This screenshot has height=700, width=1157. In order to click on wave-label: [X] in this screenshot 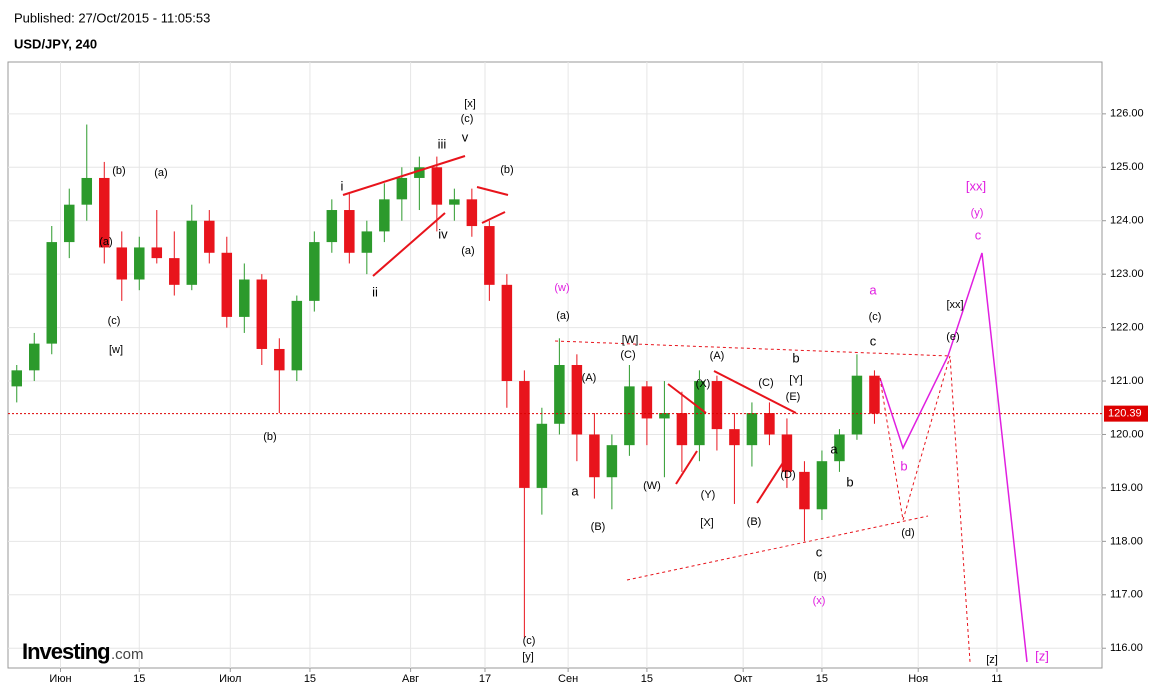, I will do `click(706, 523)`.